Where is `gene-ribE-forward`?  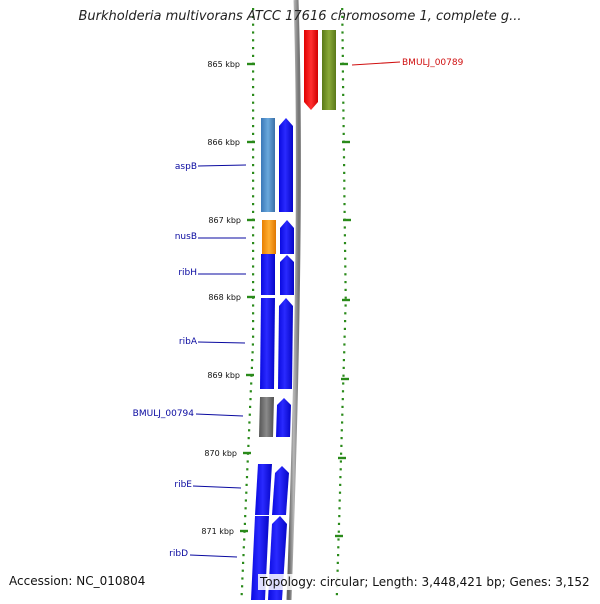
gene-ribE-forward is located at coordinates (280, 490).